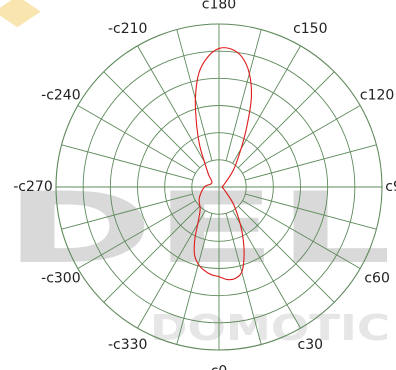  I want to click on watermark-logo-shape, so click(20, 14).